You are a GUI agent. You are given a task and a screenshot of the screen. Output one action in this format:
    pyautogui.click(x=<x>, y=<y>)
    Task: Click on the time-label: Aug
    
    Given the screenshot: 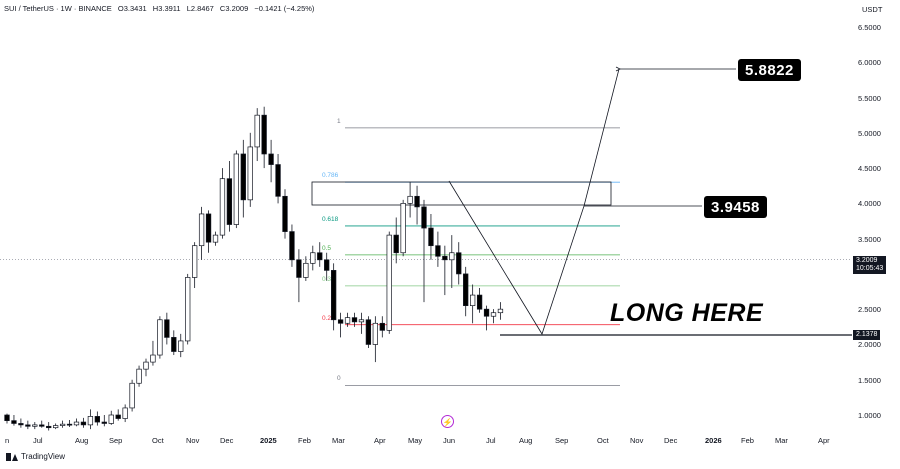 What is the action you would take?
    pyautogui.click(x=526, y=440)
    